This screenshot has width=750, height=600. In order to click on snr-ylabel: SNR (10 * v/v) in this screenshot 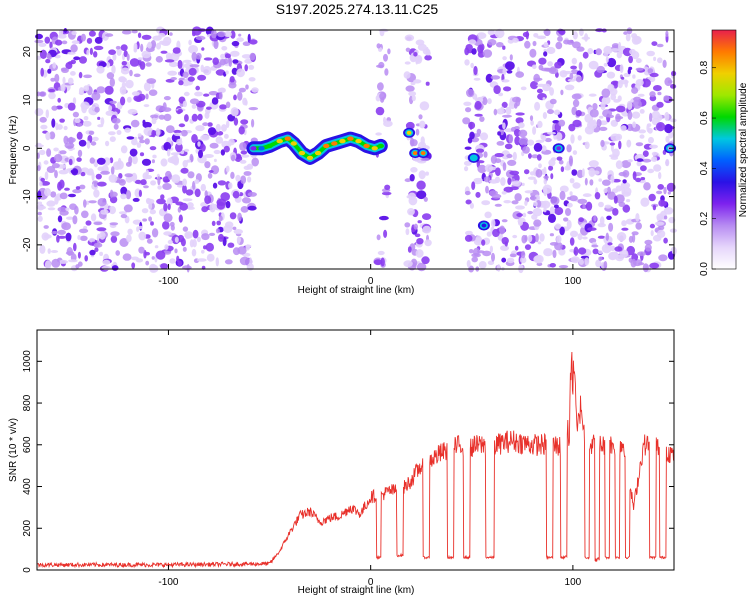, I will do `click(13, 450)`.